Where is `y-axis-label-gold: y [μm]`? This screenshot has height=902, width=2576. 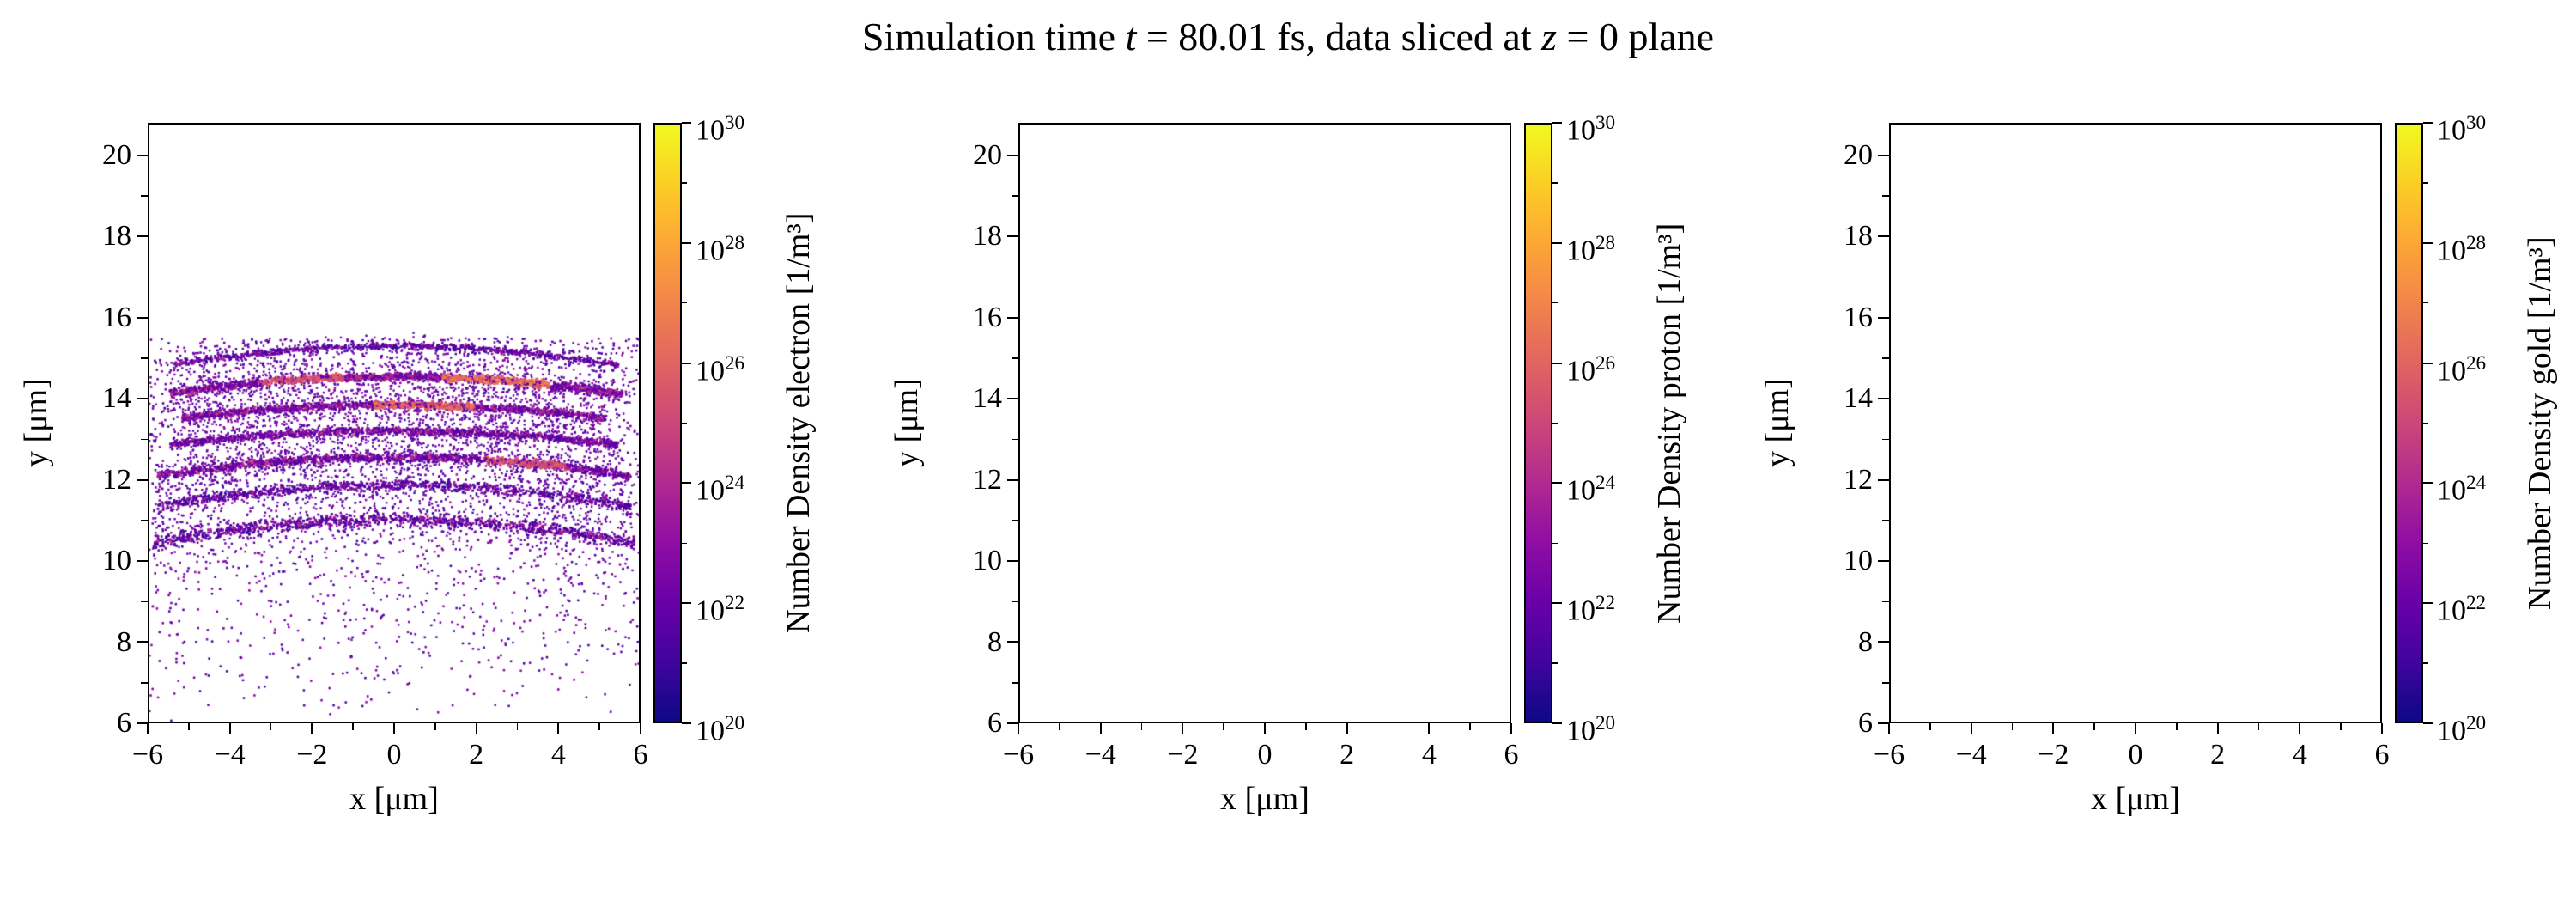
y-axis-label-gold: y [μm] is located at coordinates (1777, 423).